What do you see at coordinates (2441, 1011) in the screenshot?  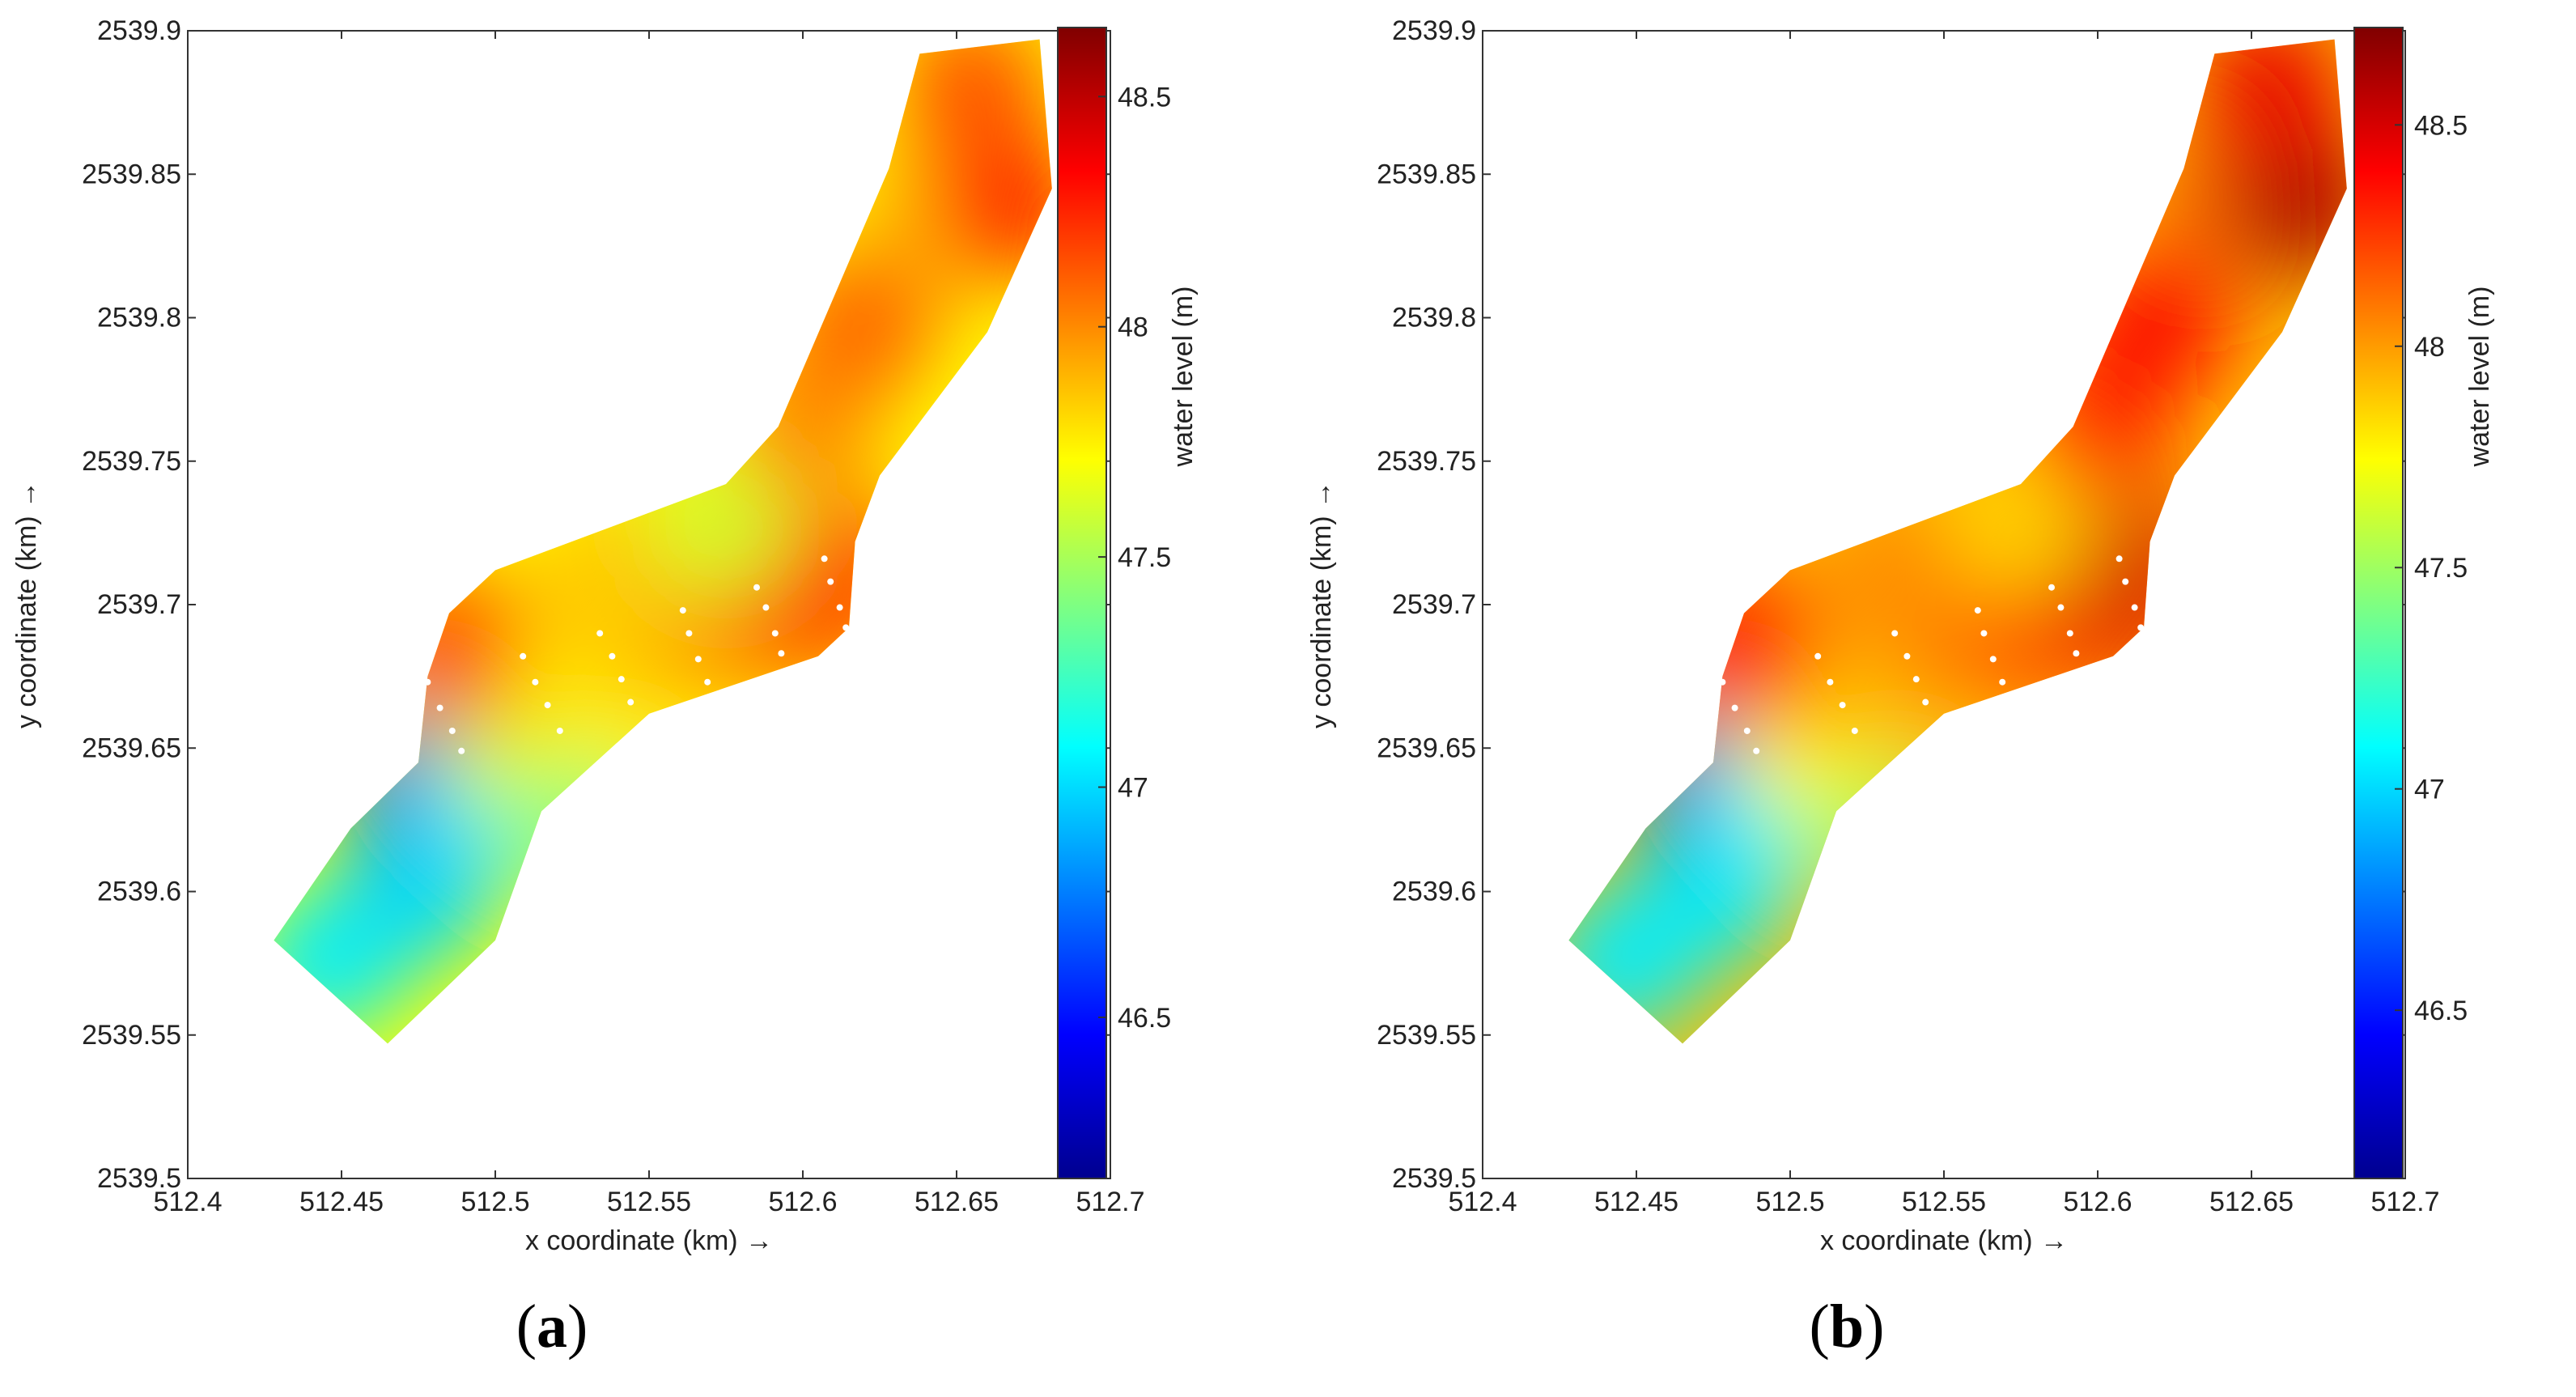 I see `colorbar-tick-label: 46.5` at bounding box center [2441, 1011].